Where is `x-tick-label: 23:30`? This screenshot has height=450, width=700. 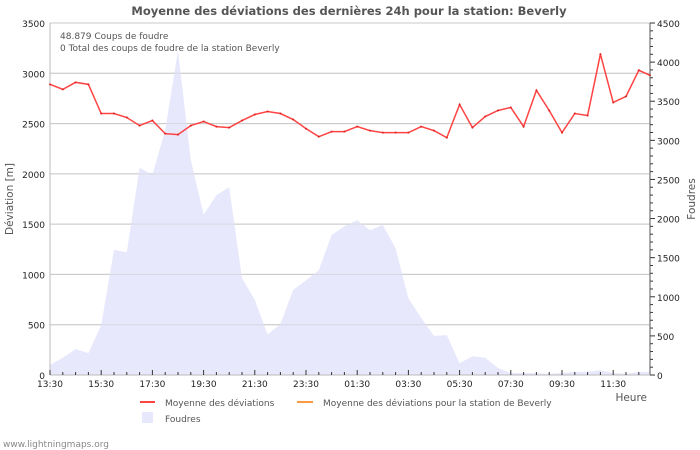
x-tick-label: 23:30 is located at coordinates (306, 385).